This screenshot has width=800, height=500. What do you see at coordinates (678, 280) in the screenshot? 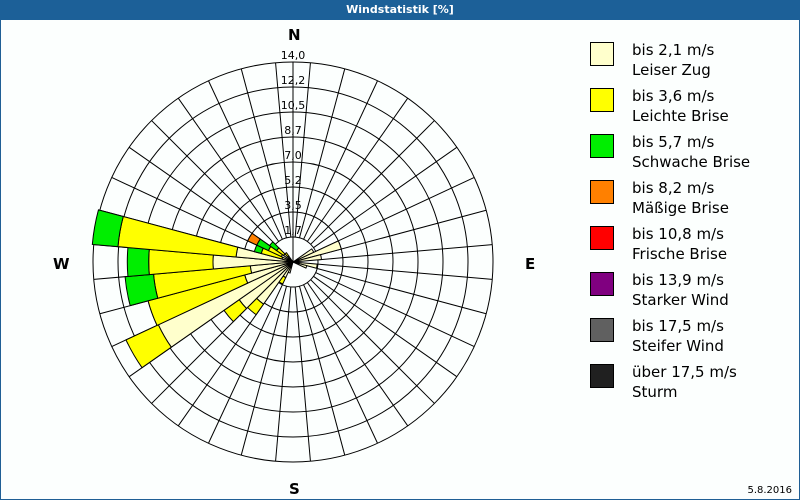
I see `legend-range: bis 13,9 m/s` at bounding box center [678, 280].